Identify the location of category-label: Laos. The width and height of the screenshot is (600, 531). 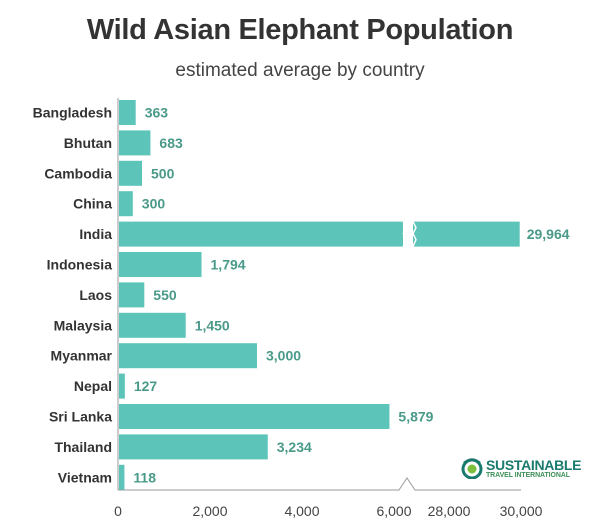
(95, 295).